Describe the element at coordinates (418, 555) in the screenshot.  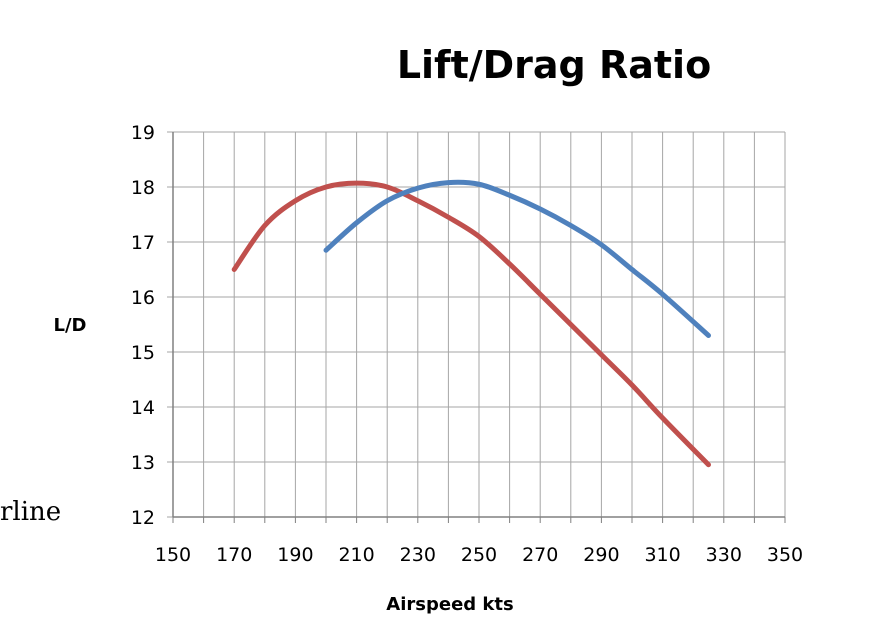
I see `x-tick-label: 230` at that location.